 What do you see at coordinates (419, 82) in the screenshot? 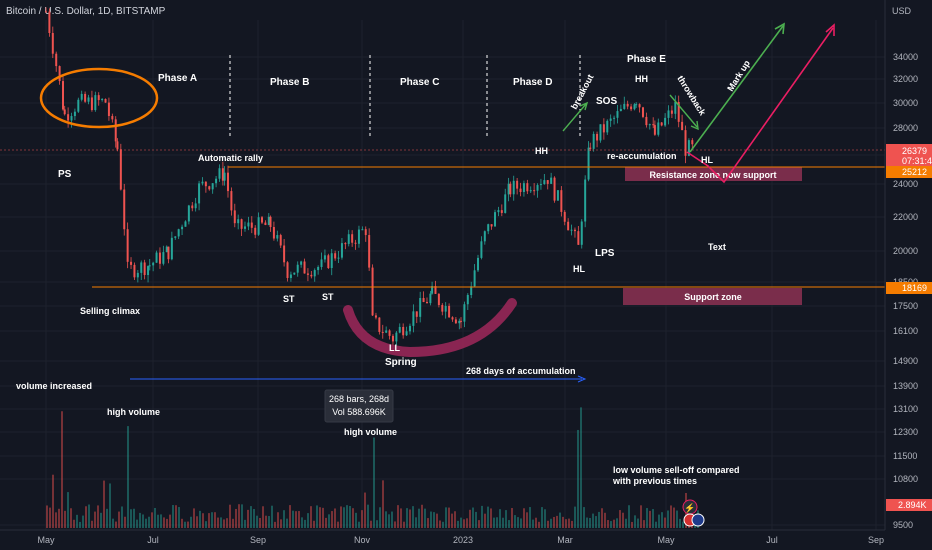
I see `phase-c-label: Phase C` at bounding box center [419, 82].